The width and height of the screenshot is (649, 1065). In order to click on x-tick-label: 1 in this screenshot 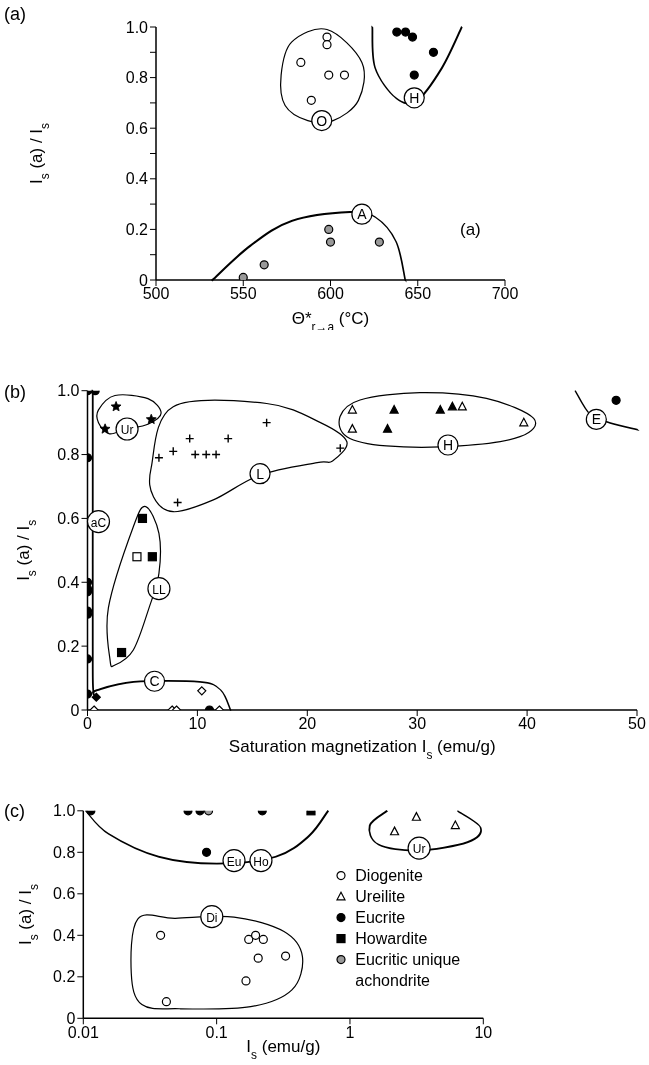, I will do `click(350, 1032)`.